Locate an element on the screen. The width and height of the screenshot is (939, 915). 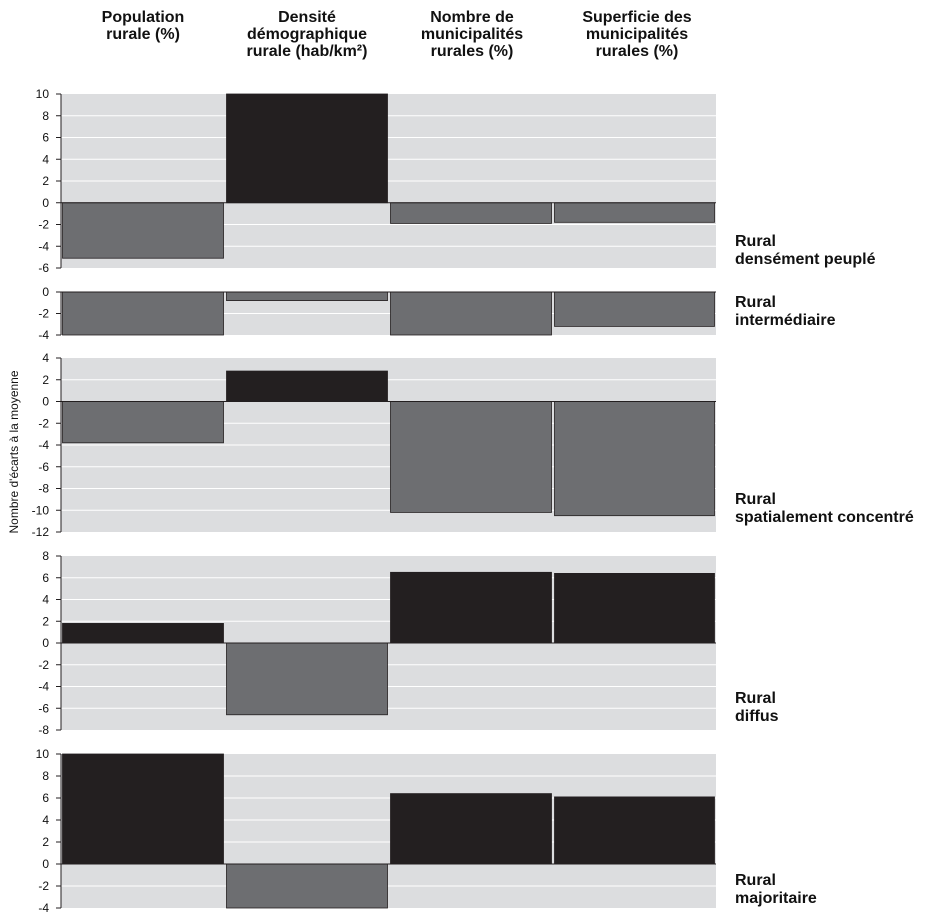
panel-4-tick-label-5: 0 is located at coordinates (45, 864).